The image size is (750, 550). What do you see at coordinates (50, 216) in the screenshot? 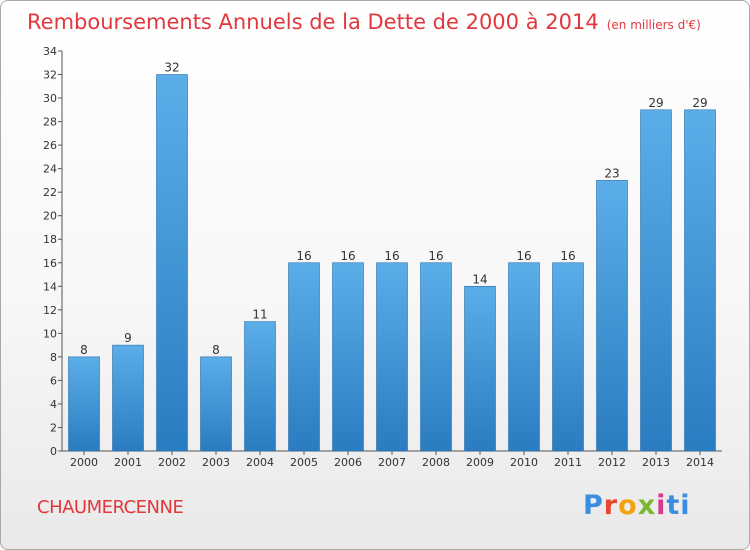
I see `y-tick-label: 20` at bounding box center [50, 216].